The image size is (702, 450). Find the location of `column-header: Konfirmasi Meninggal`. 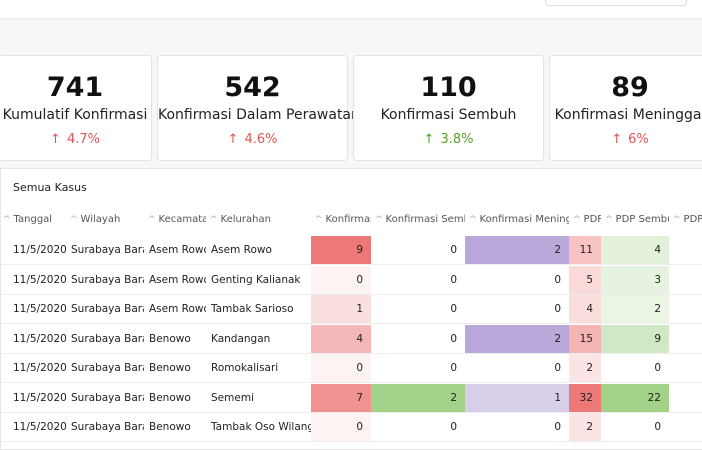

column-header: Konfirmasi Meninggal is located at coordinates (519, 220).